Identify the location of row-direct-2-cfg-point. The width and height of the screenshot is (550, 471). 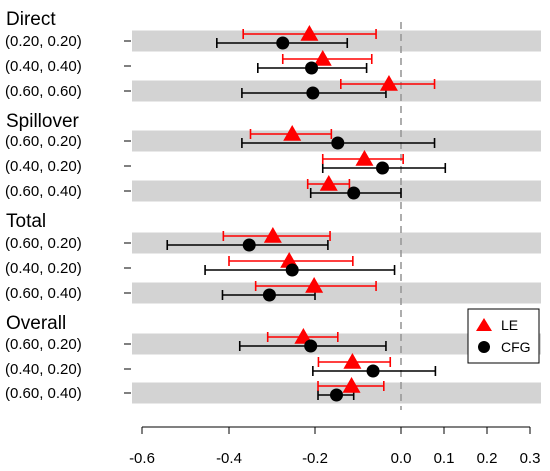
(312, 68).